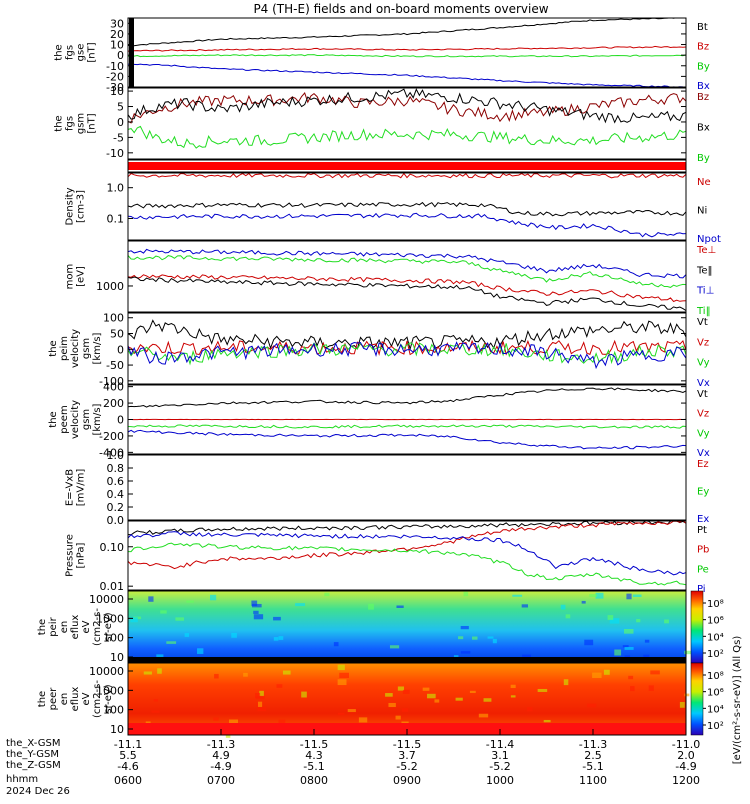  Describe the element at coordinates (106, 599) in the screenshot. I see `ytick-label: 10000` at that location.